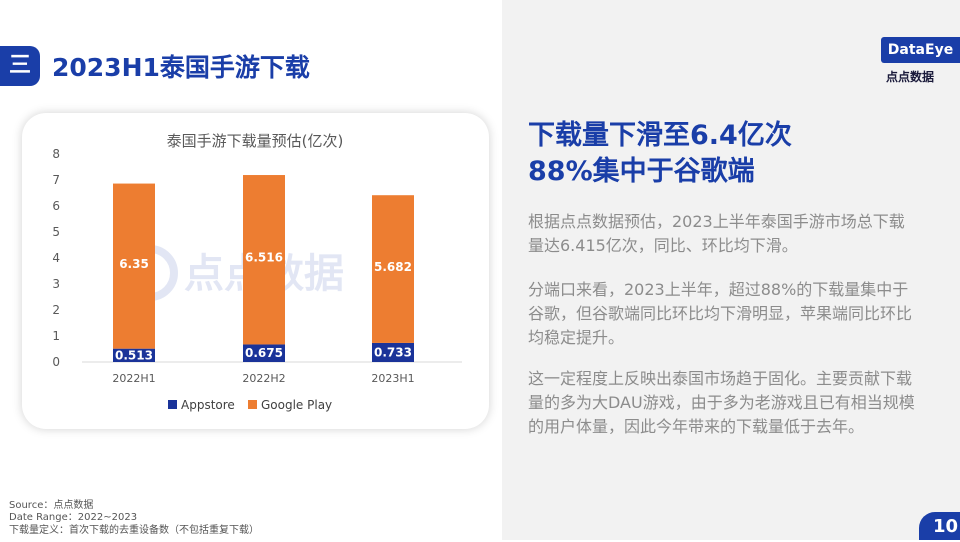 The image size is (960, 542). I want to click on legend-swatch-googleplay, so click(252, 404).